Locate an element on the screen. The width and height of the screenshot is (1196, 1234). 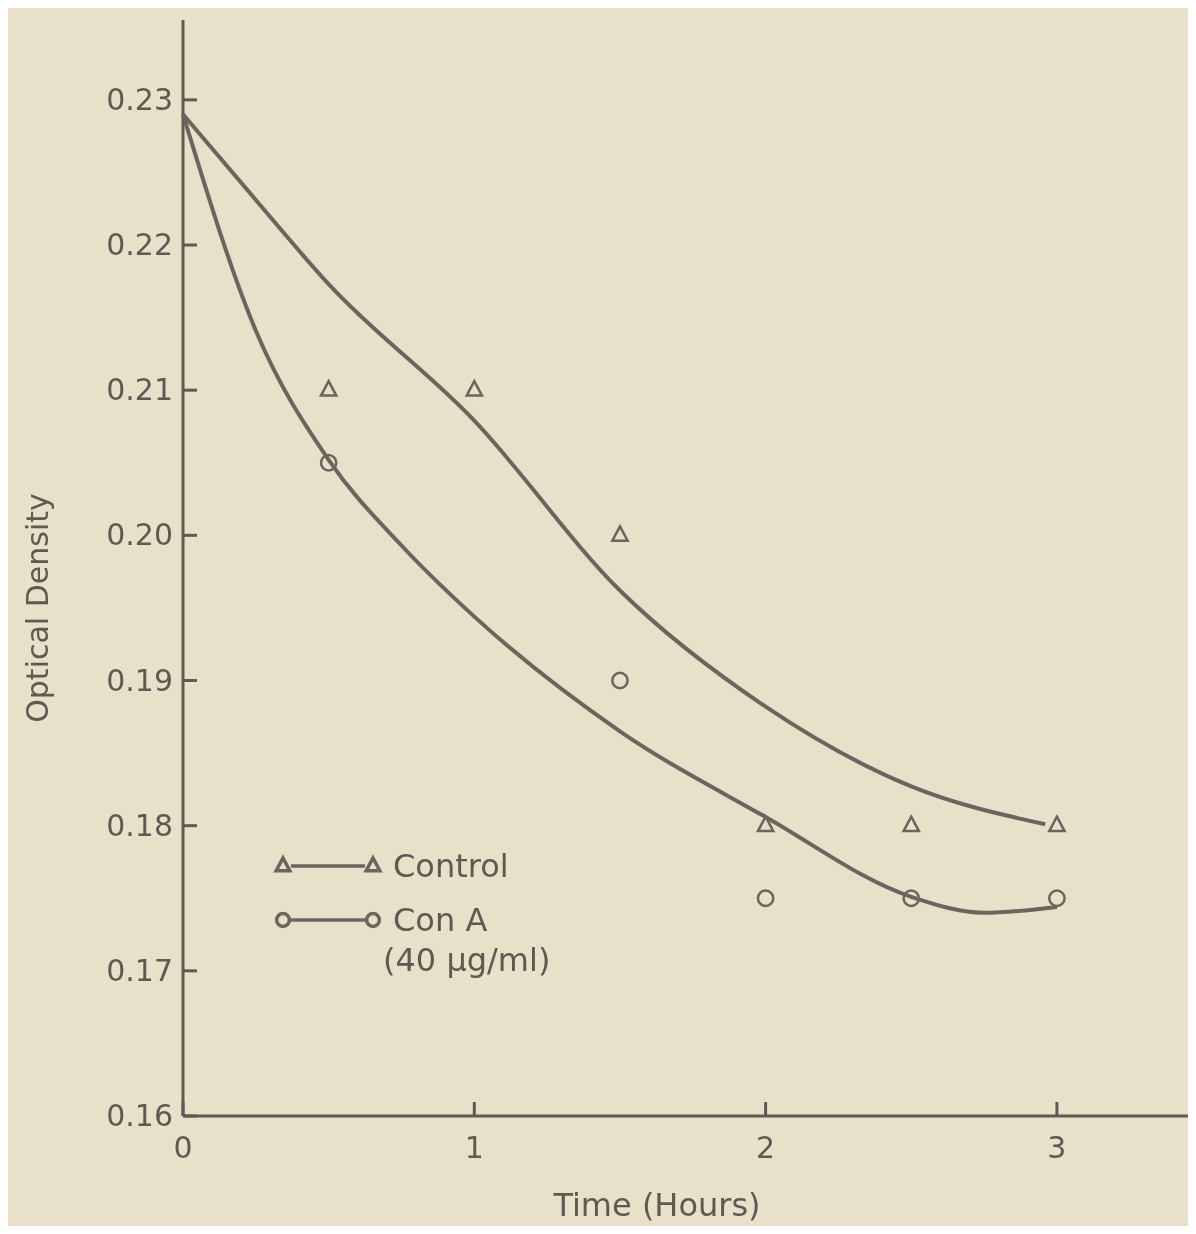
x-tick-label: 0 is located at coordinates (183, 1147).